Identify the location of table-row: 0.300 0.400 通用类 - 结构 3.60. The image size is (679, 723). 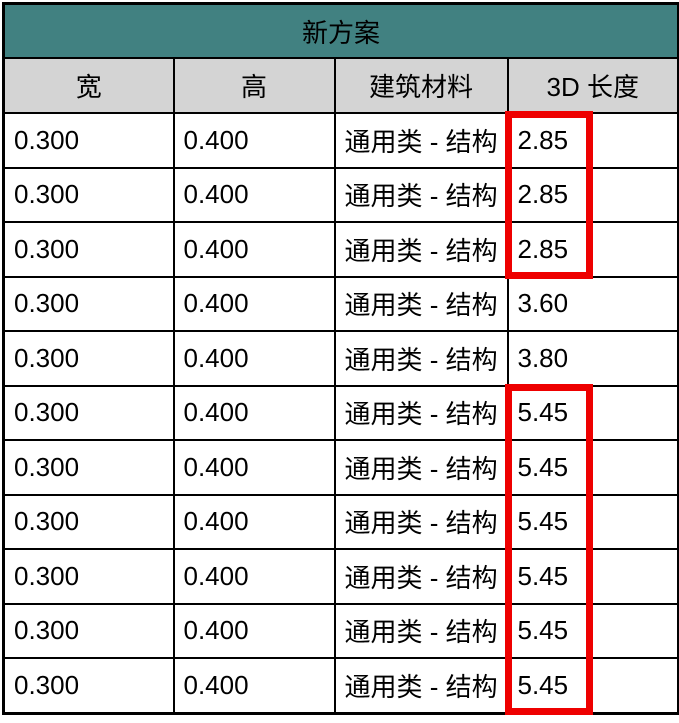
(340, 303).